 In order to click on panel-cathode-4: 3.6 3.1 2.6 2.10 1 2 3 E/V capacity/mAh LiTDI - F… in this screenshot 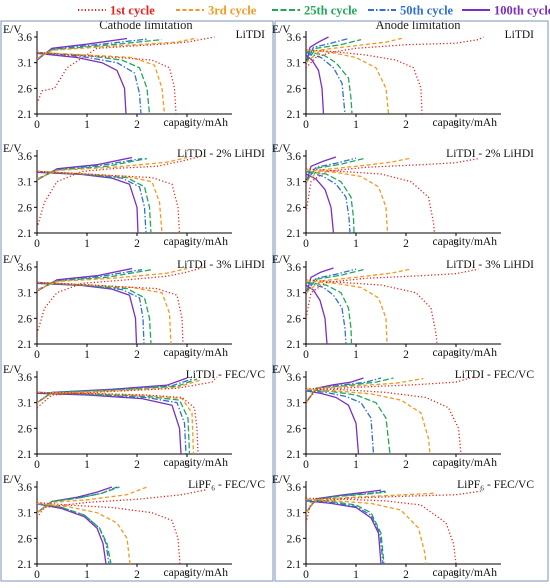, I will do `click(134, 417)`.